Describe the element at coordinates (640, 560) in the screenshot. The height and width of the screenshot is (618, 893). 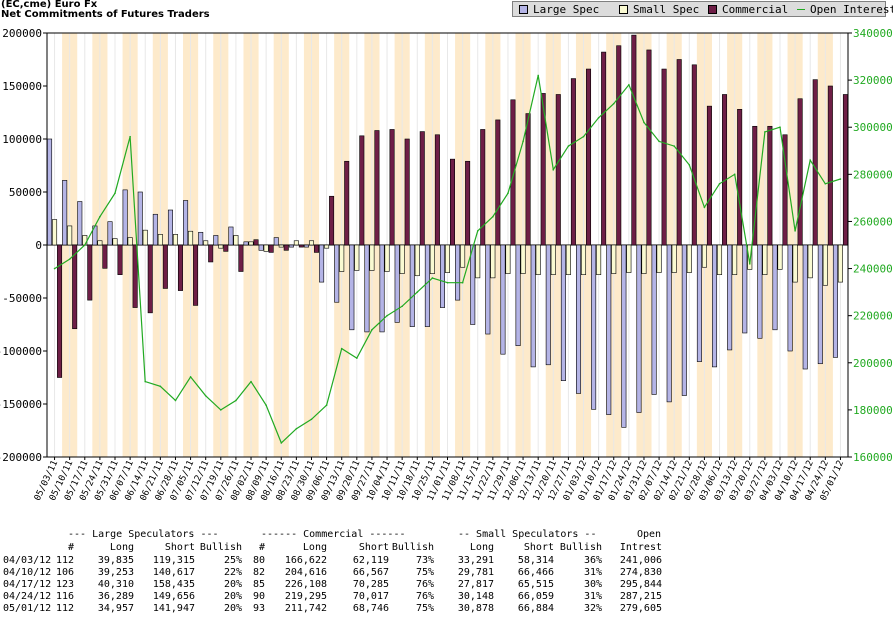
I see `table-cell: 241,006` at that location.